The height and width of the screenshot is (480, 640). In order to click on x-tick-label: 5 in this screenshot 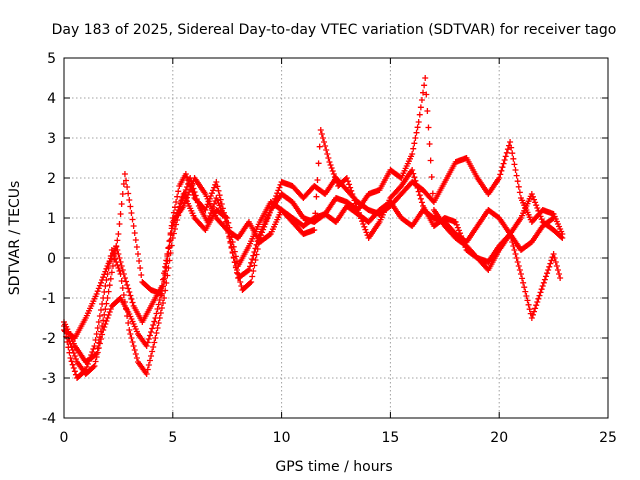, I will do `click(172, 438)`.